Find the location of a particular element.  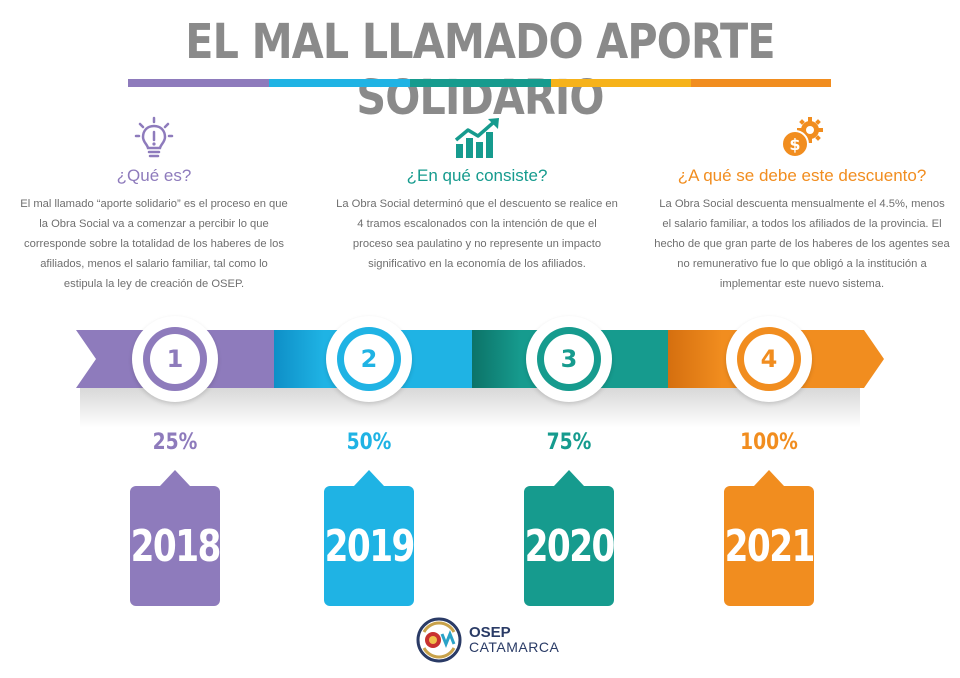

year-box-2019: 2019 is located at coordinates (369, 538).